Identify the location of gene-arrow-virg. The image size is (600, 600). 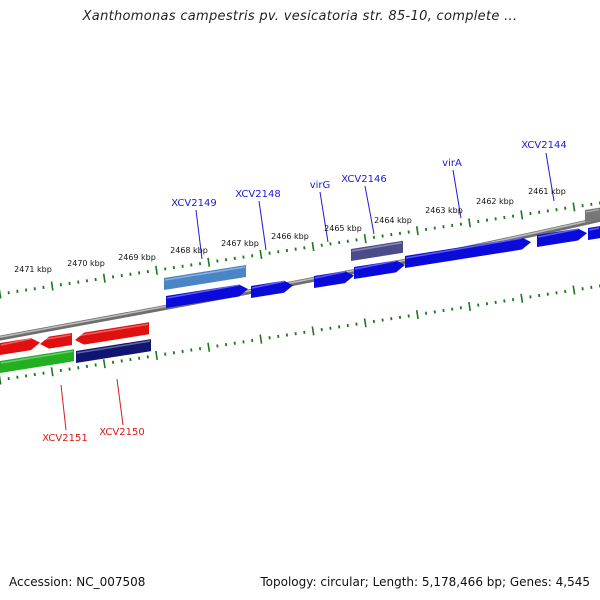
(334, 279).